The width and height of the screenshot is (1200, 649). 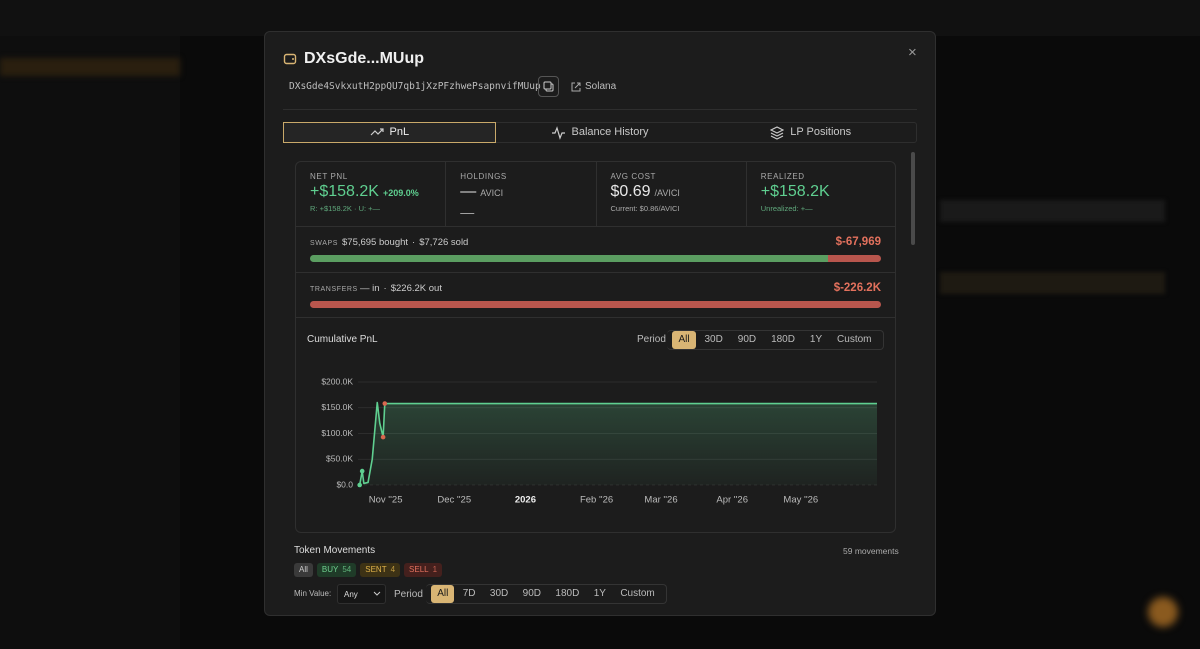 I want to click on stat-label: AVG COST, so click(x=633, y=176).